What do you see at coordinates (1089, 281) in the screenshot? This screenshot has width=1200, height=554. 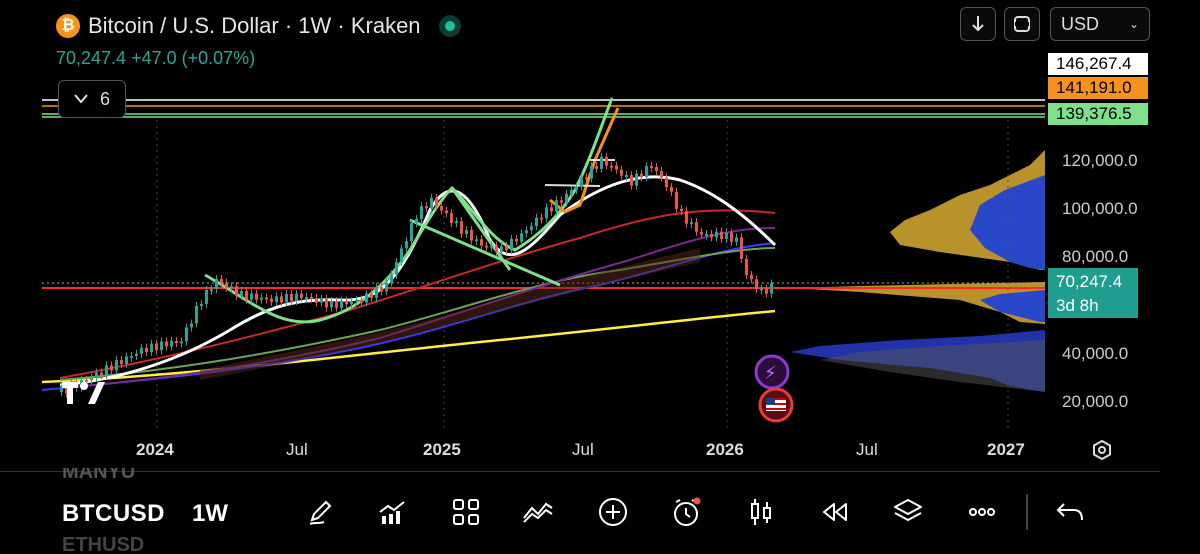 I see `last-price-value: 70,247.4` at bounding box center [1089, 281].